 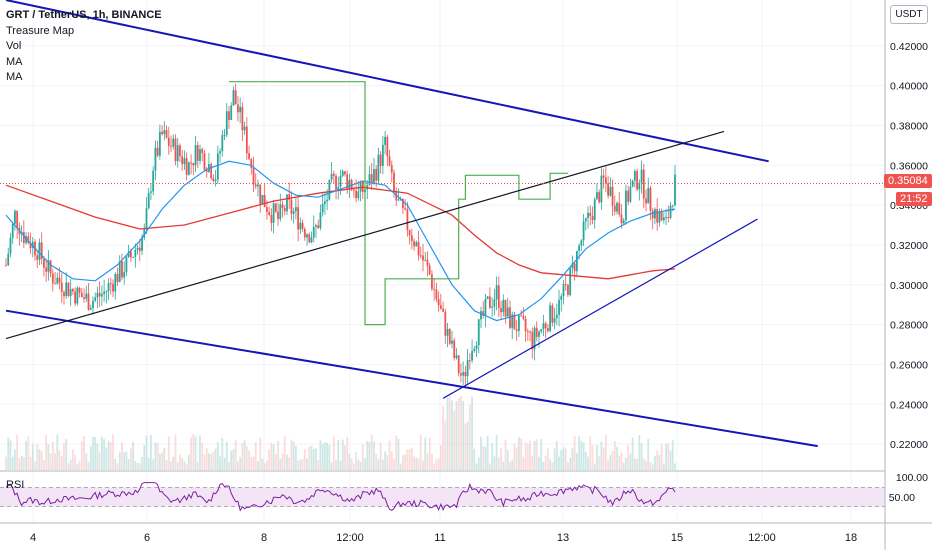 I want to click on symbol-title: GRT / TetherUS, 1h, BINANCE, so click(x=84, y=15).